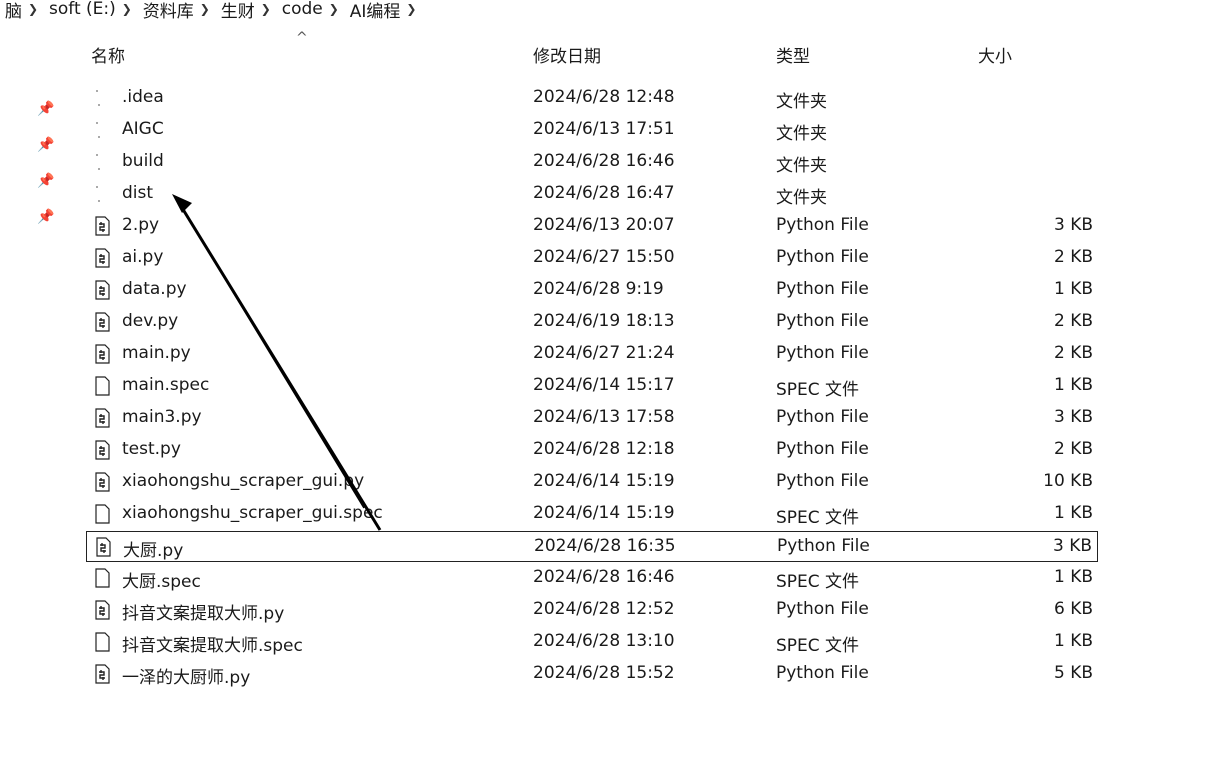  Describe the element at coordinates (212, 646) in the screenshot. I see `file-name: 抖音文案提取大师.spec` at that location.